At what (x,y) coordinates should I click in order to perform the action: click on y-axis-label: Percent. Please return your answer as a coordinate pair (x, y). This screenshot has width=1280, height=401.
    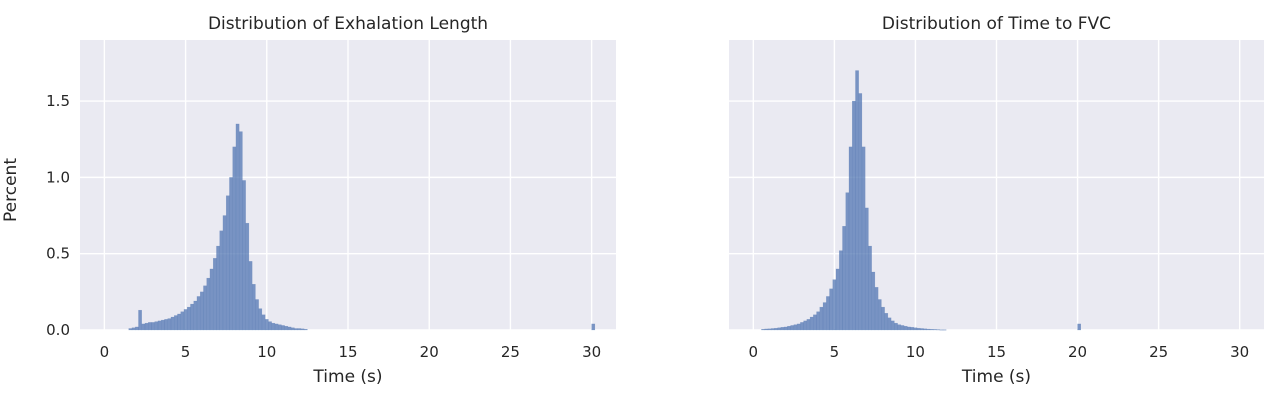
    Looking at the image, I should click on (11, 190).